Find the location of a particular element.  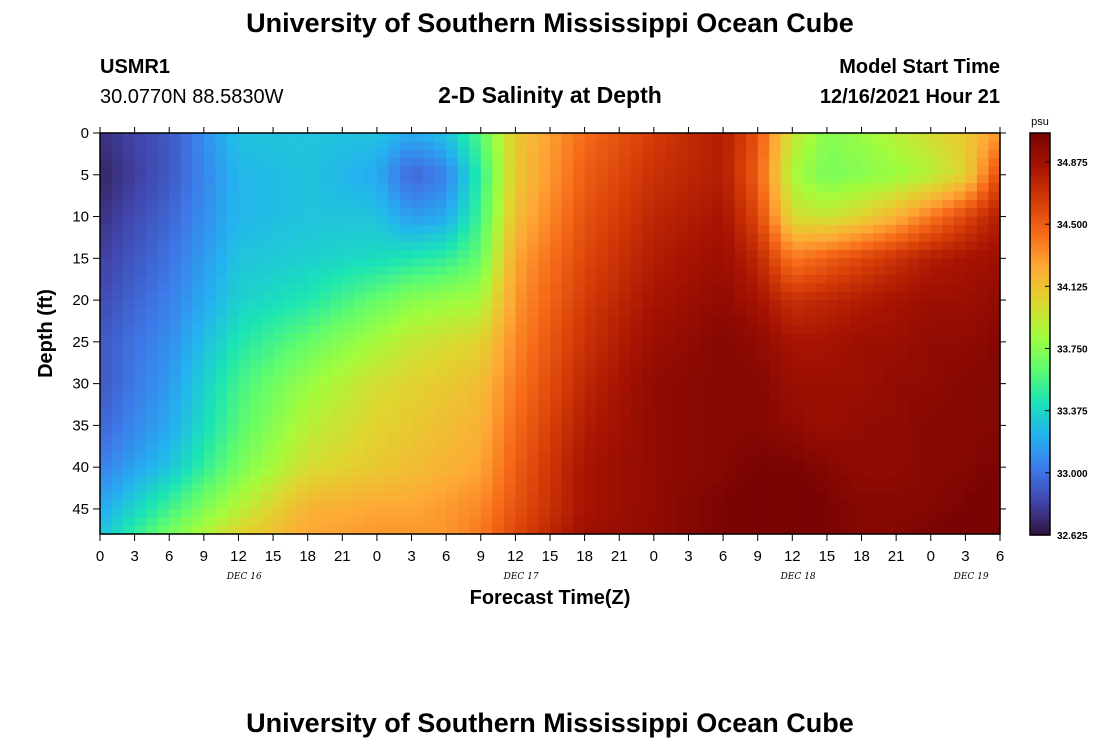

model-start-value: 12/16/2021 Hour 21 is located at coordinates (909, 97).